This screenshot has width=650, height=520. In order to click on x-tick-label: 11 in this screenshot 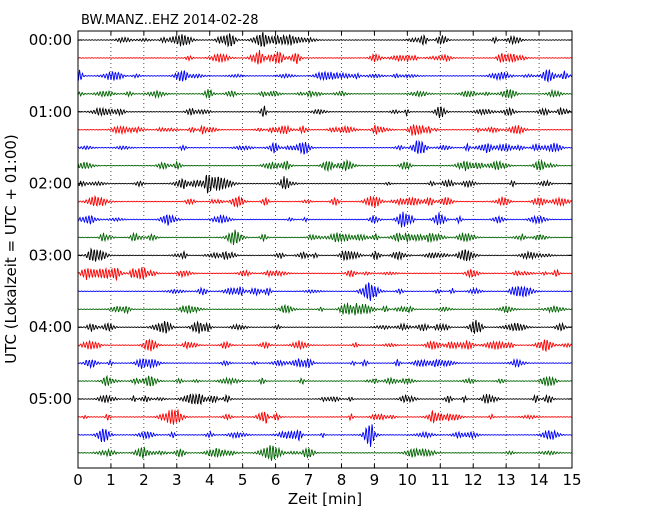, I will do `click(440, 480)`.